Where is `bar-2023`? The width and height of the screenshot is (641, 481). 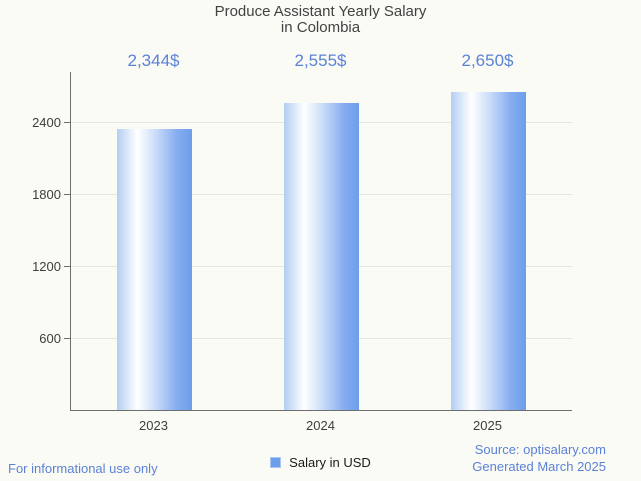 bar-2023 is located at coordinates (154, 269).